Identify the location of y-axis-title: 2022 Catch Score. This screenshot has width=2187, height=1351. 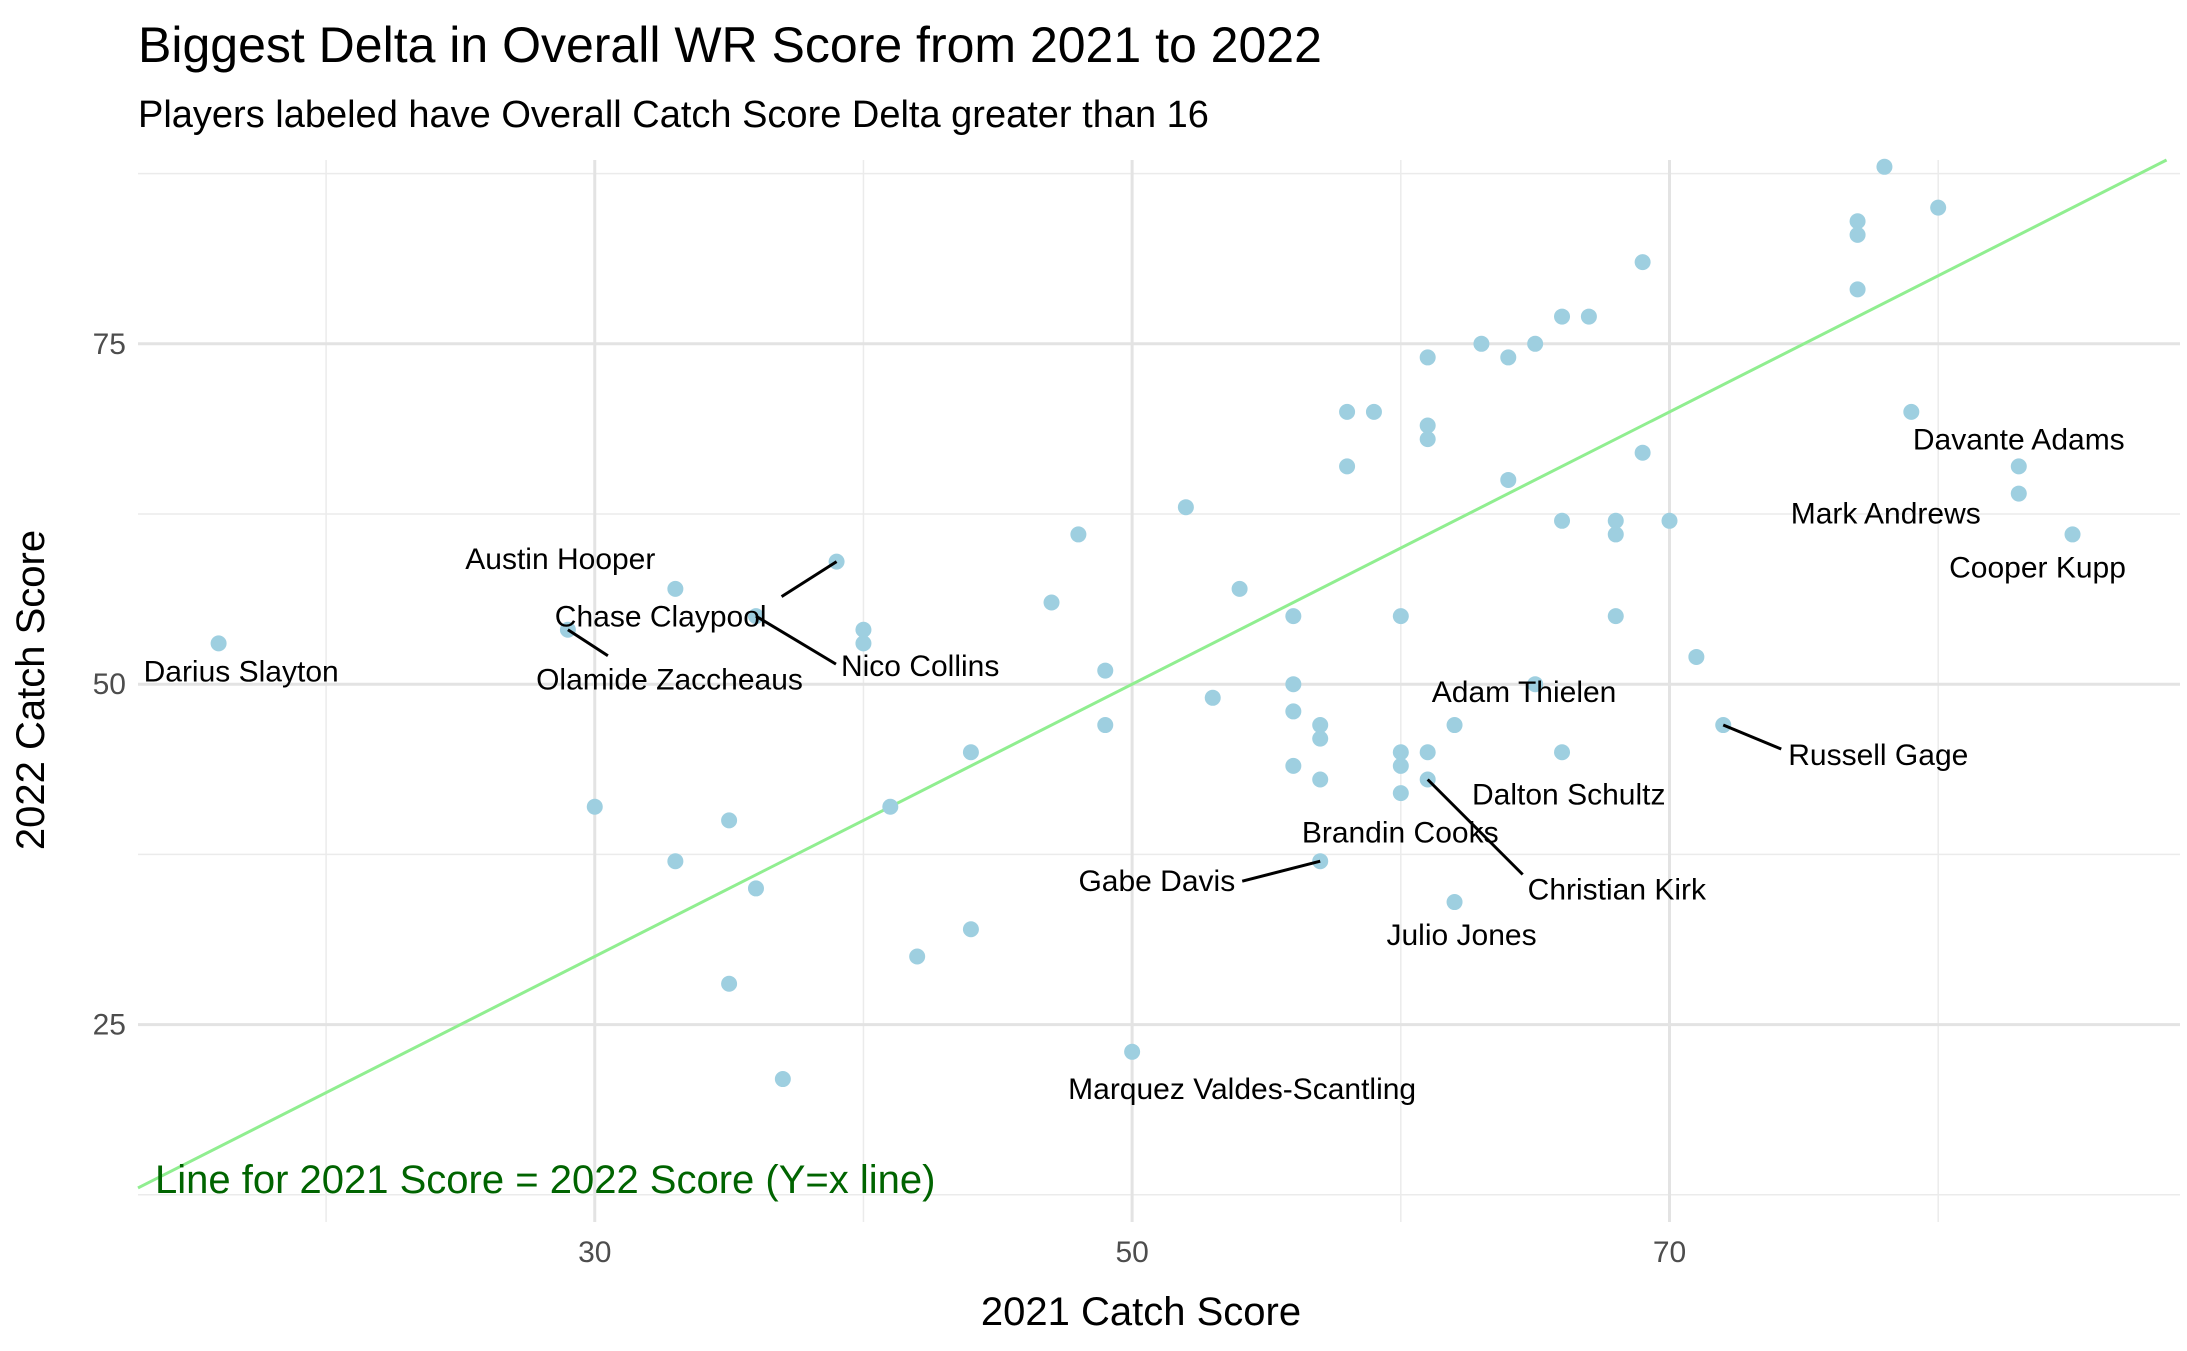
(31, 690).